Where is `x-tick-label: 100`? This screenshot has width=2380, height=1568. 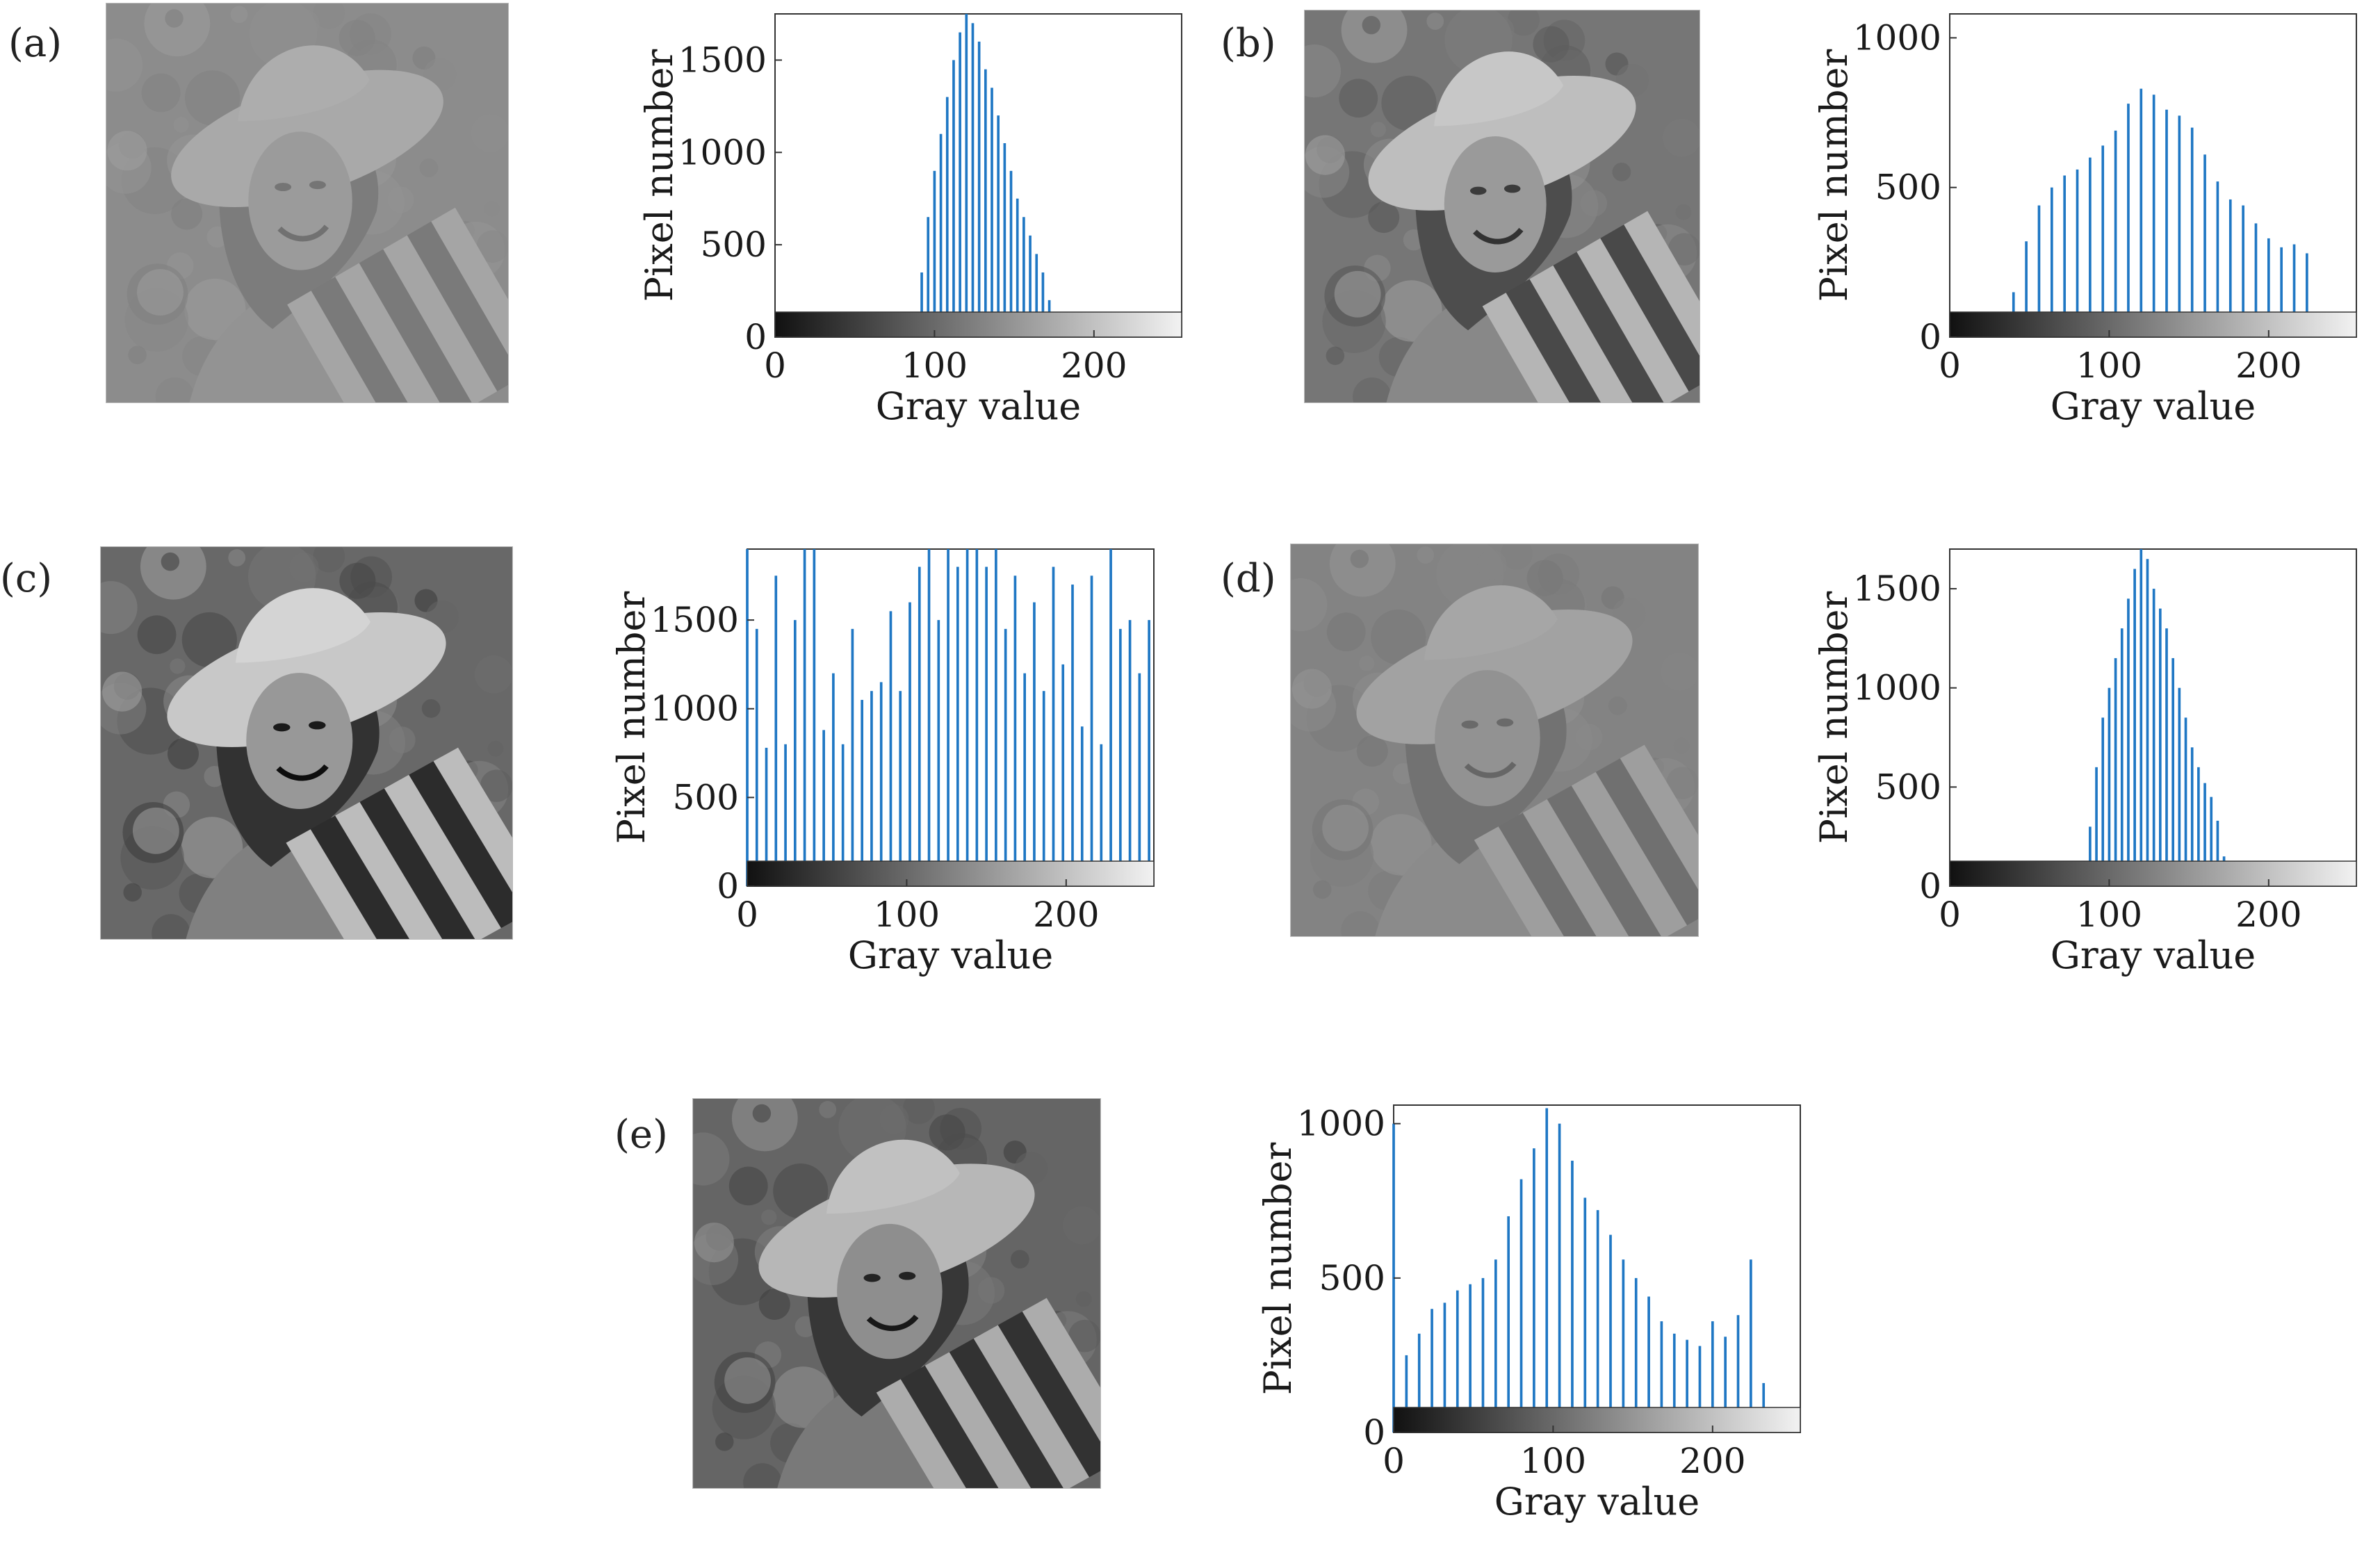 x-tick-label: 100 is located at coordinates (935, 365).